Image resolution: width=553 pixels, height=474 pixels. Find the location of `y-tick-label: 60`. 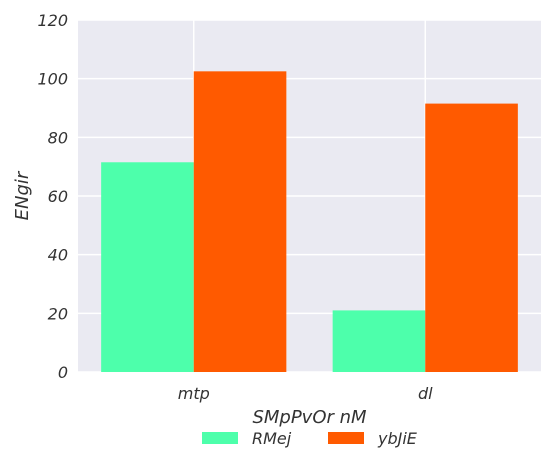

y-tick-label: 60 is located at coordinates (58, 196).